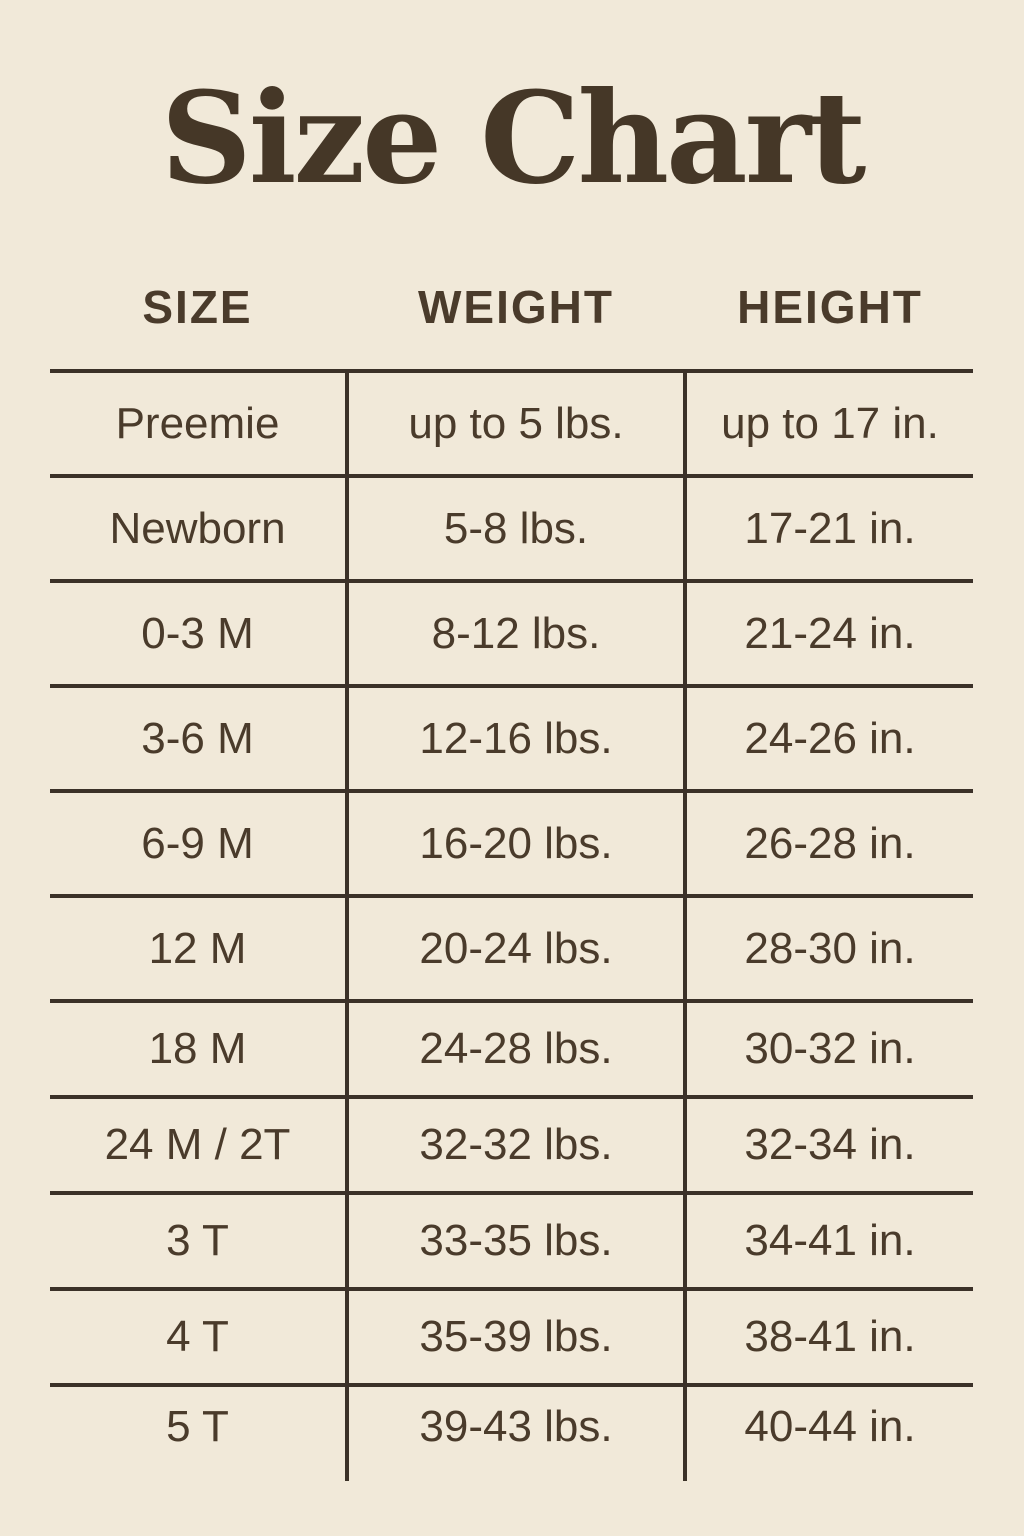 Image resolution: width=1024 pixels, height=1536 pixels. What do you see at coordinates (516, 1434) in the screenshot?
I see `weight-cell: 39-43 lbs.` at bounding box center [516, 1434].